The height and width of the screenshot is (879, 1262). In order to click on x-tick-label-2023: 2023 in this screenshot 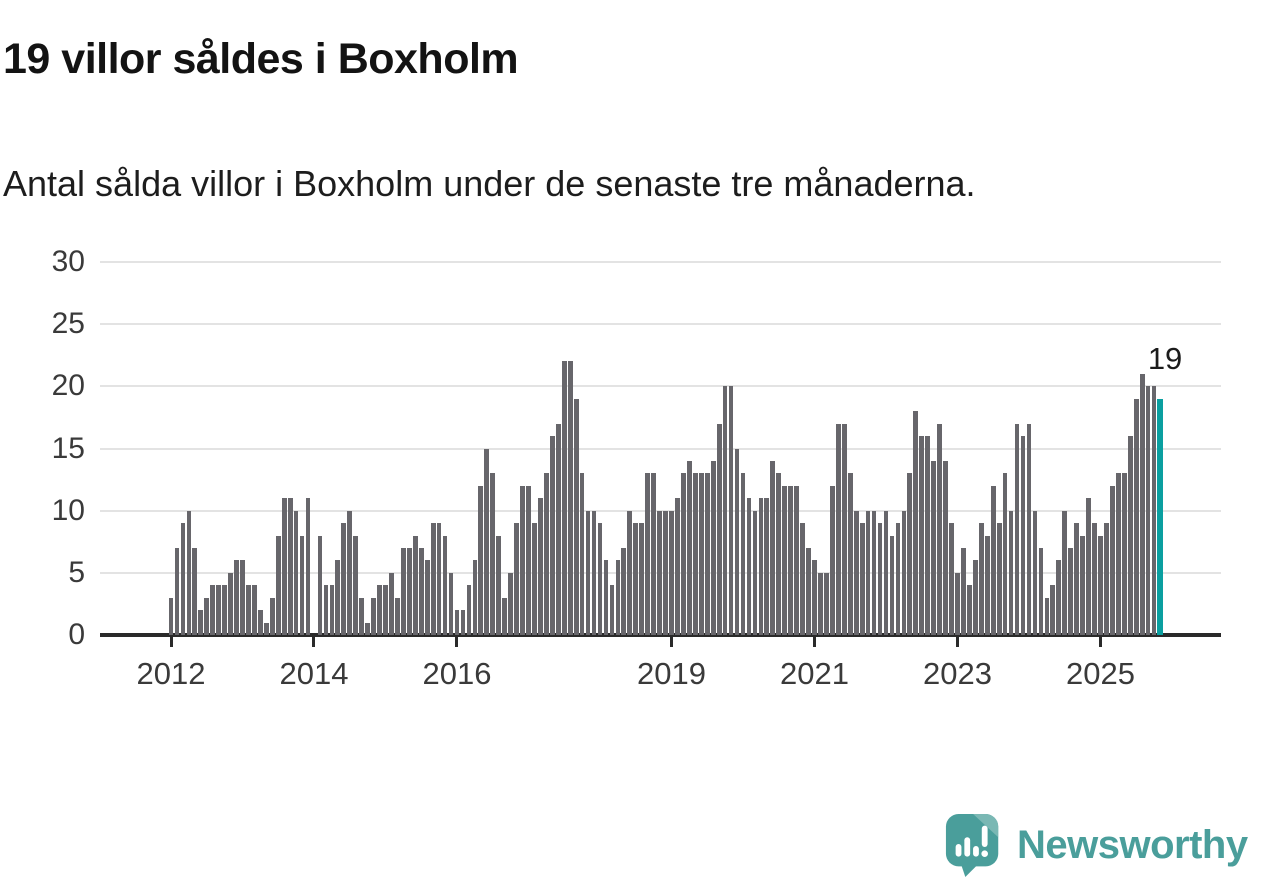, I will do `click(957, 673)`.